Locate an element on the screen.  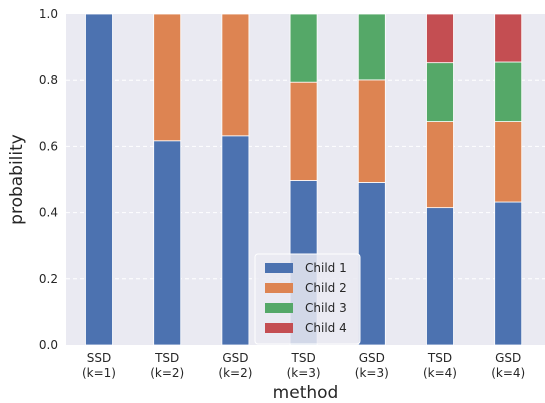
legend-entry: Child 3 is located at coordinates (326, 308).